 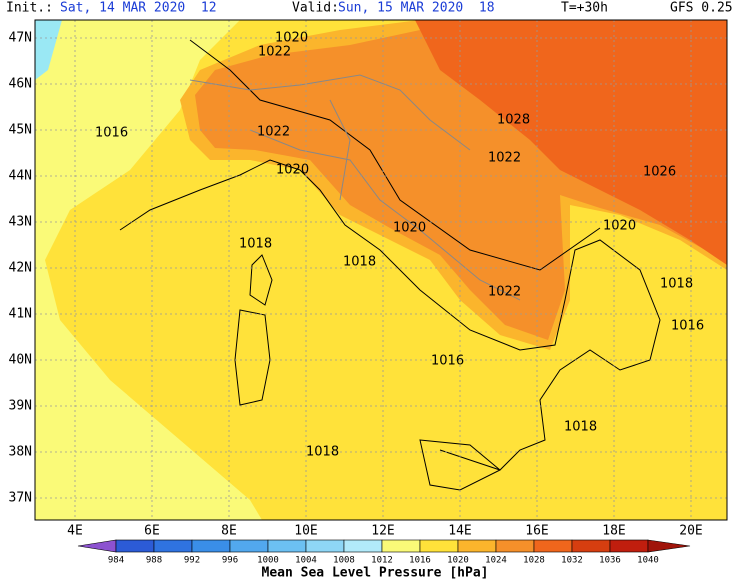 I want to click on colorbar-title: Mean Sea Level Pressure [hPa], so click(x=375, y=573).